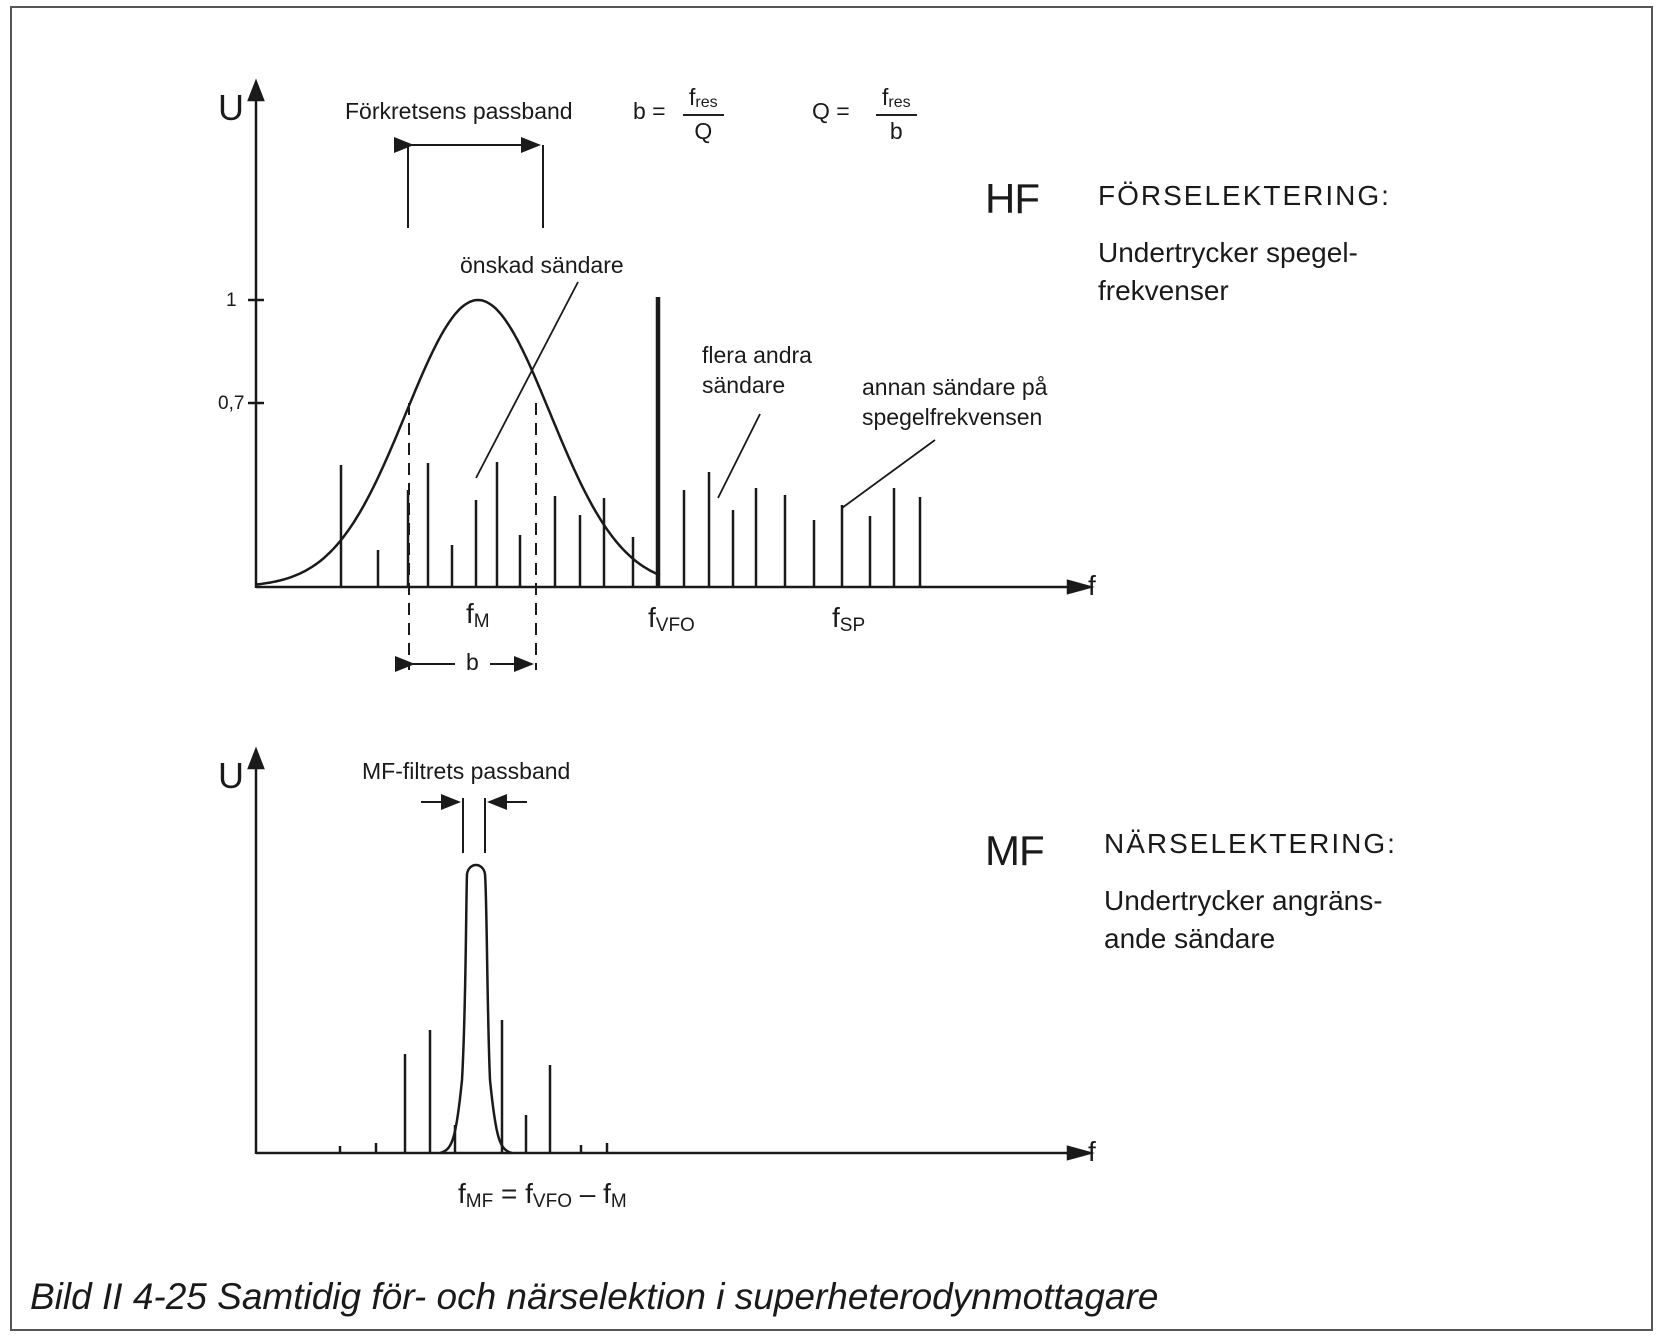 Image resolution: width=1663 pixels, height=1339 pixels. I want to click on hf-section-tag: HF, so click(1012, 199).